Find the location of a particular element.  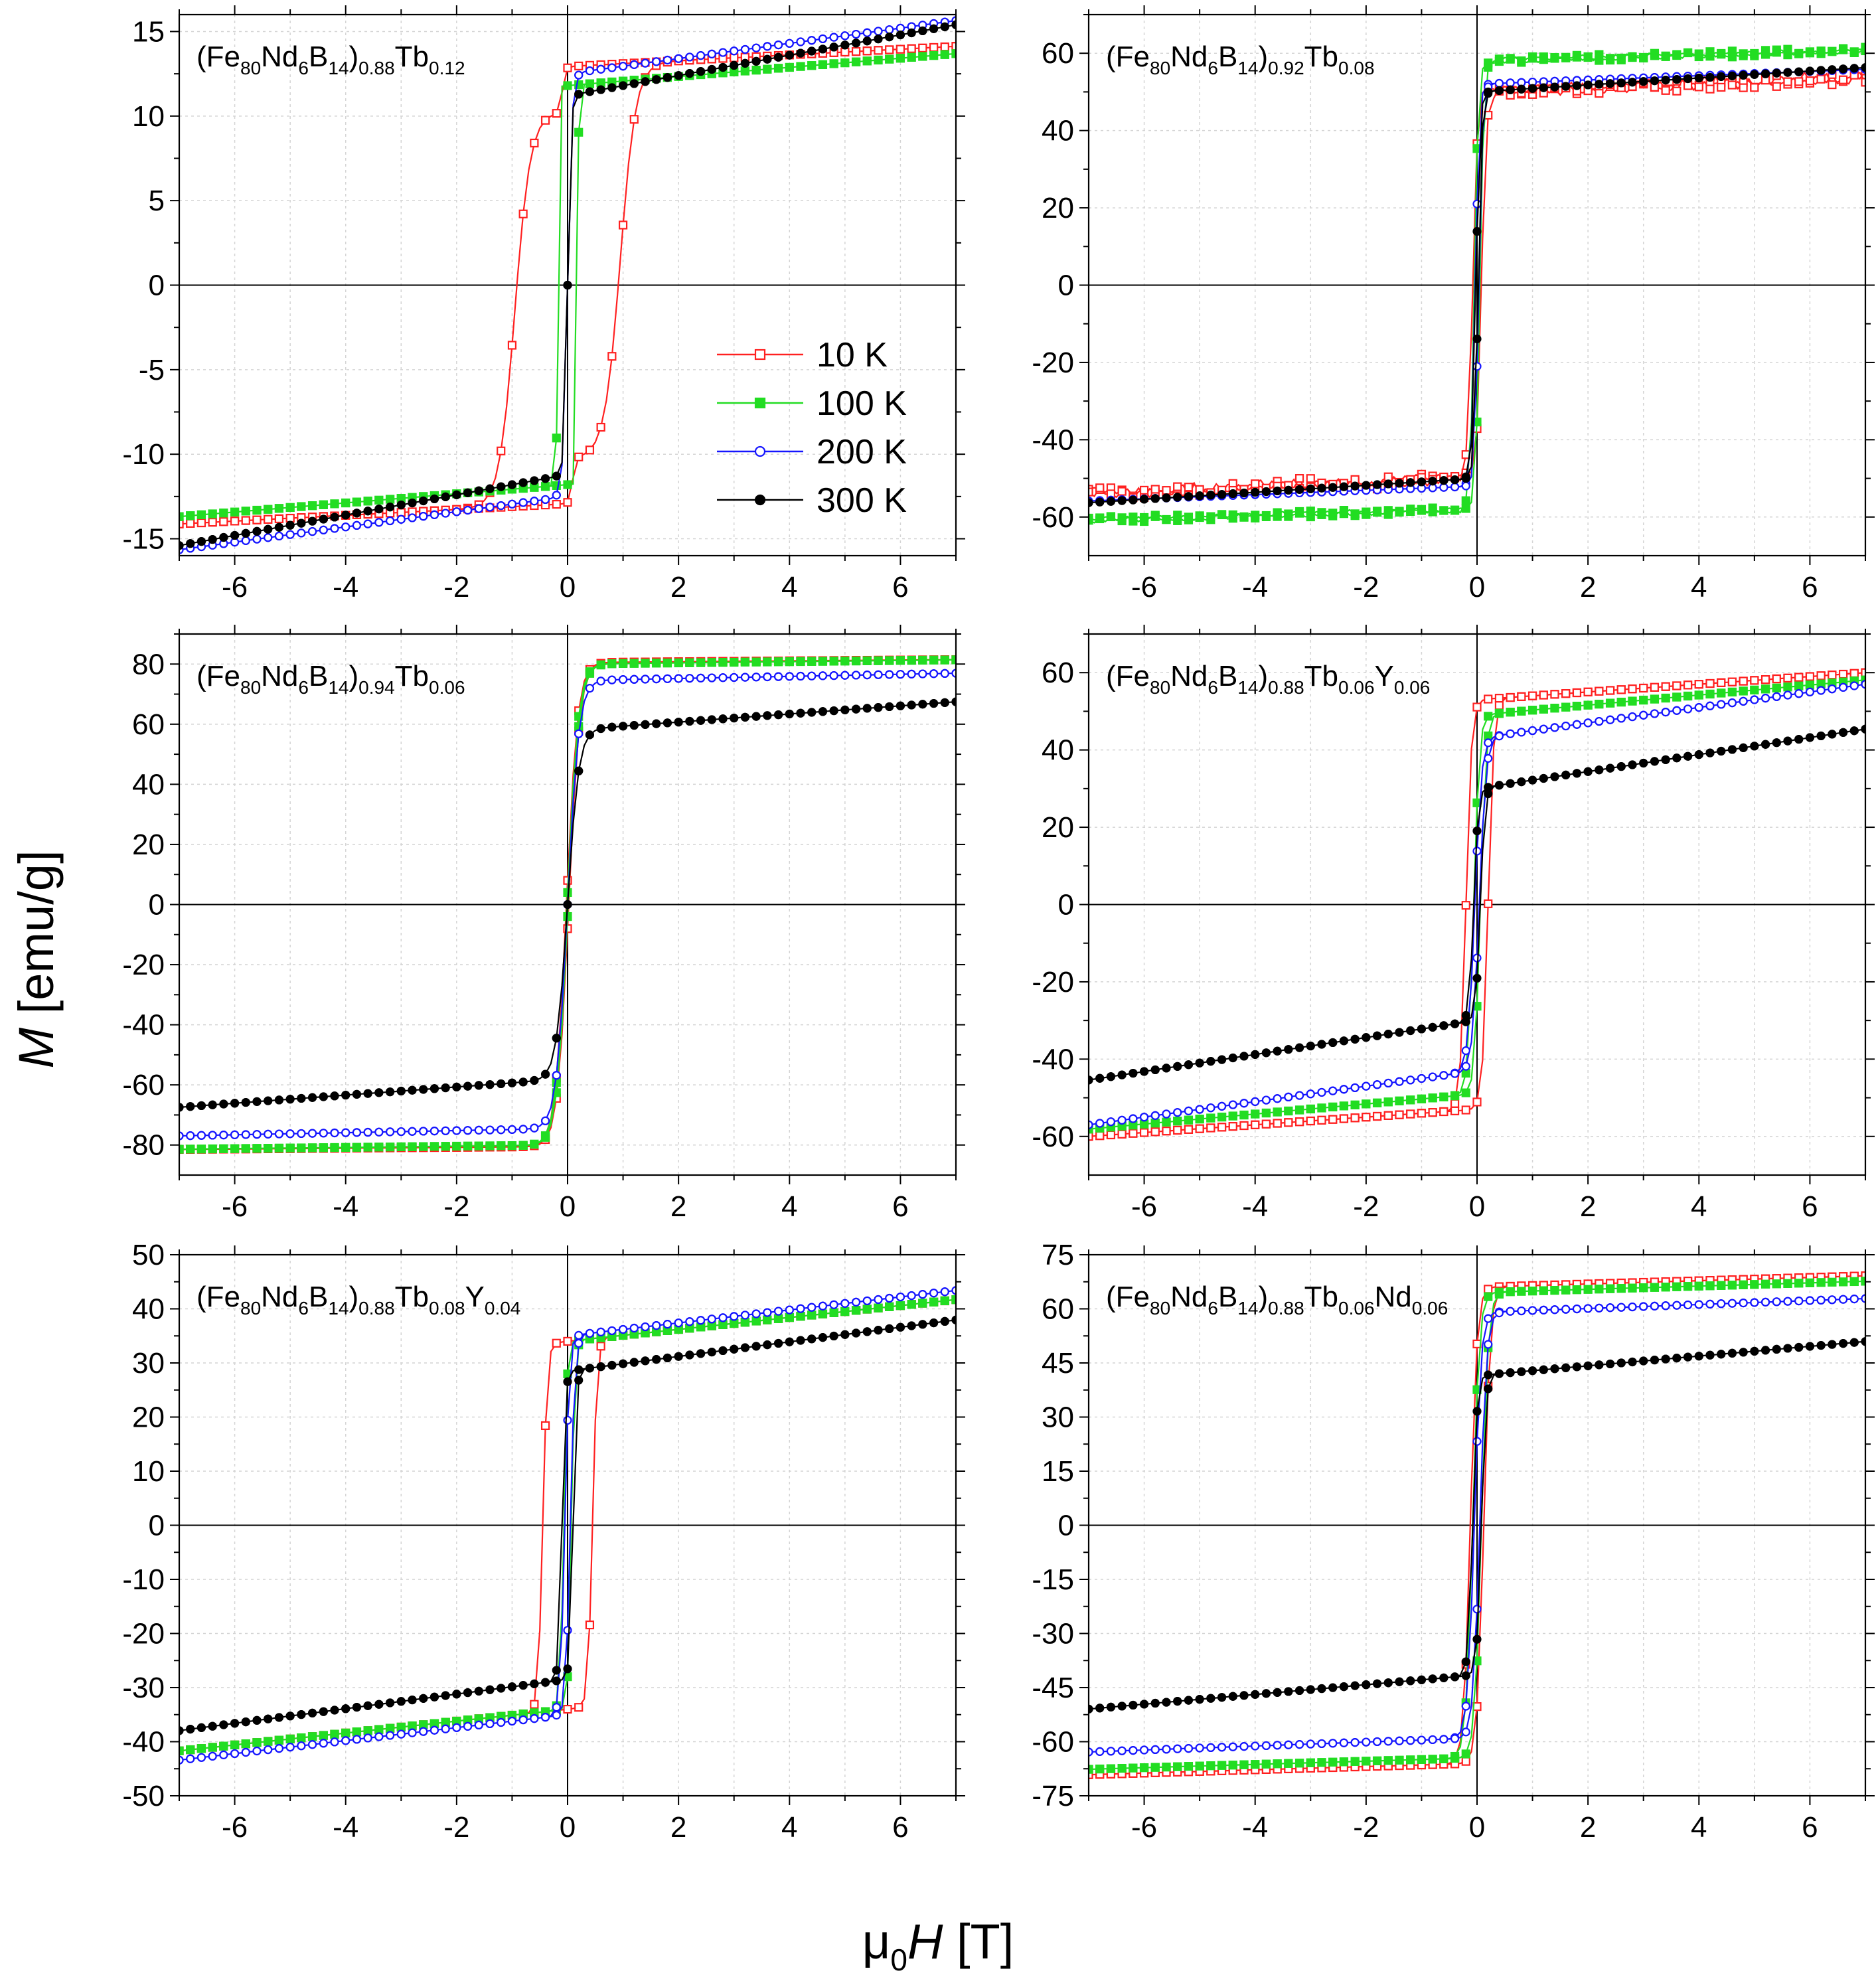

y-tick-label: -20 is located at coordinates (143, 1634).